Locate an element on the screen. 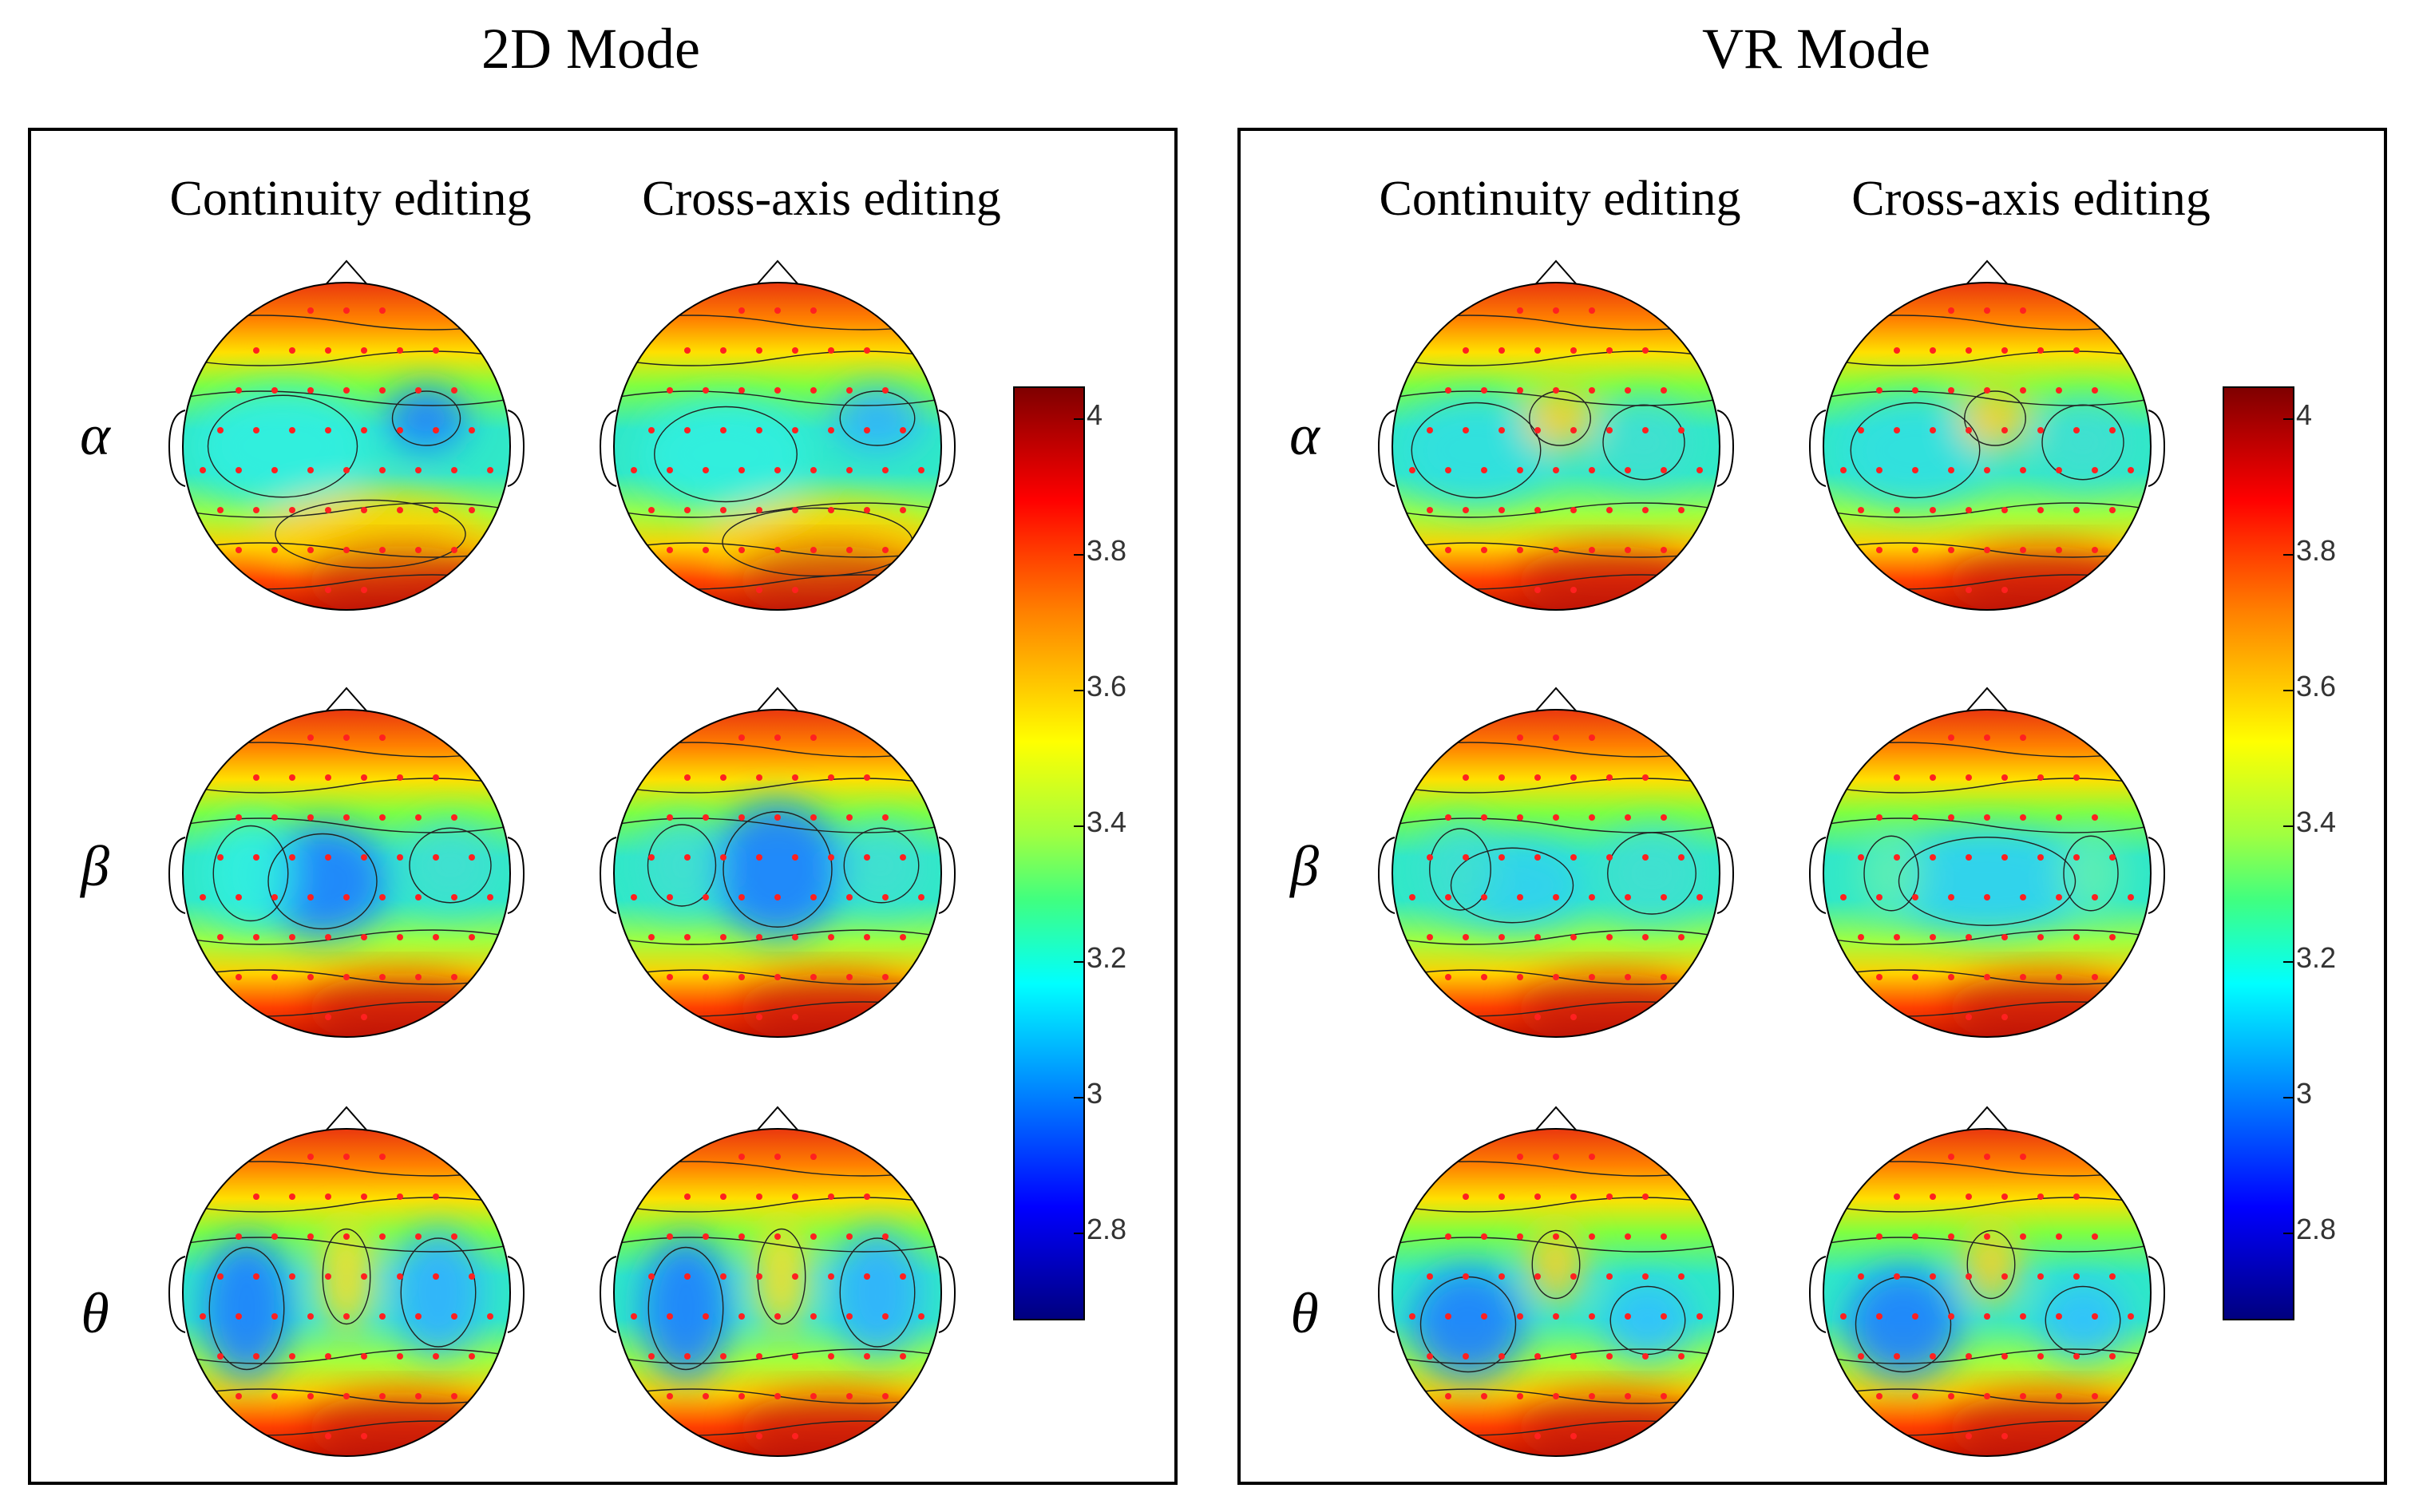  topomap-2d-crossaxis-alpha is located at coordinates (778, 434).